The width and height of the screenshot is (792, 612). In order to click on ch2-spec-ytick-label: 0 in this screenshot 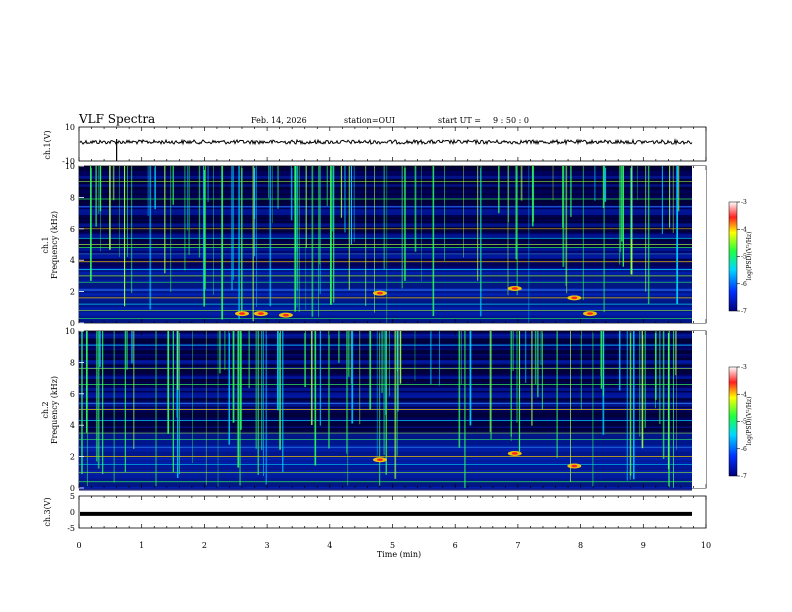, I will do `click(72, 488)`.